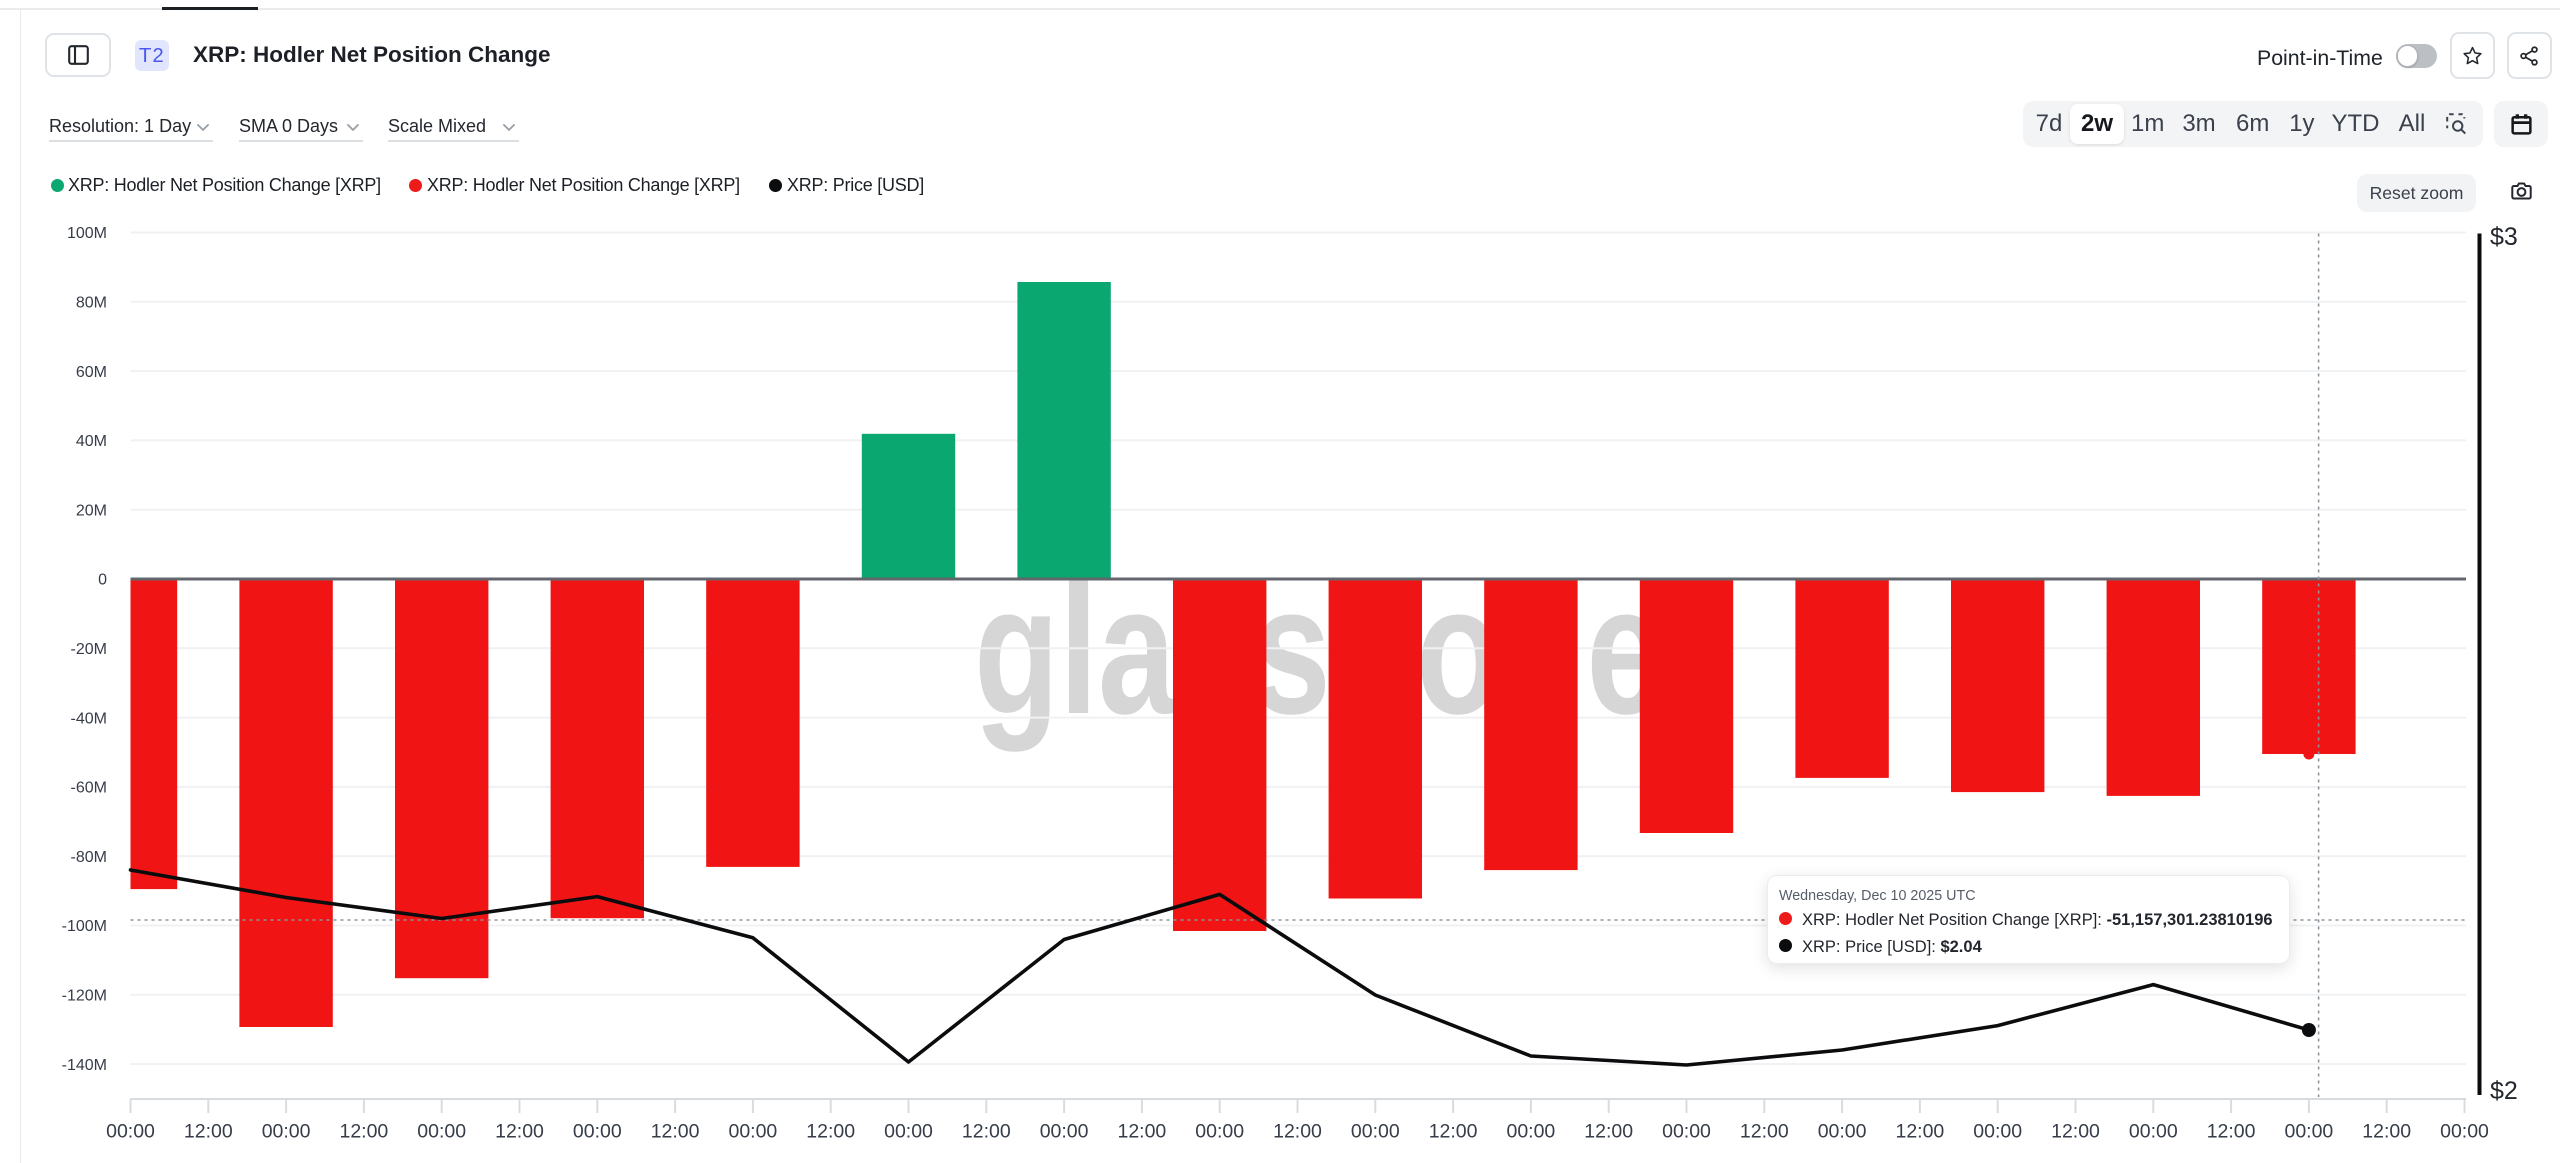  I want to click on svg-text: -40M, so click(89, 718).